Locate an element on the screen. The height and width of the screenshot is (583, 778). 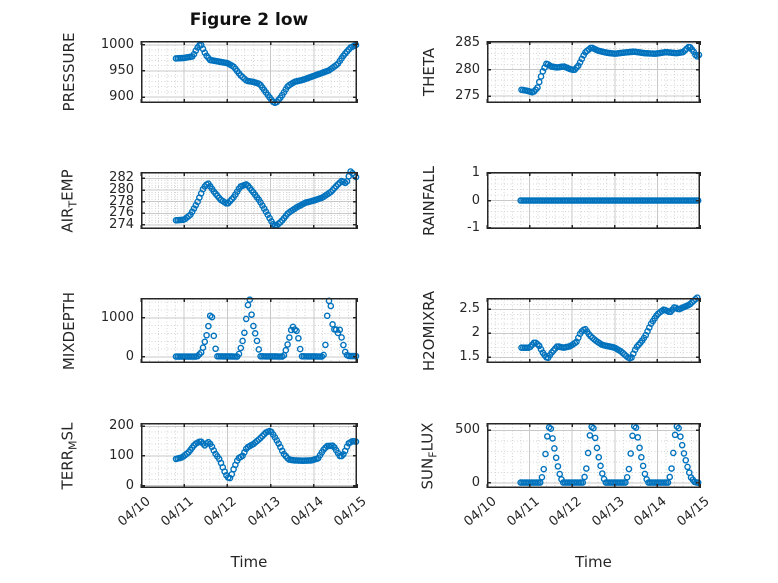
subplot-h2omixra: 1.5 2 2.5 H2OMIXRA is located at coordinates (560, 330).